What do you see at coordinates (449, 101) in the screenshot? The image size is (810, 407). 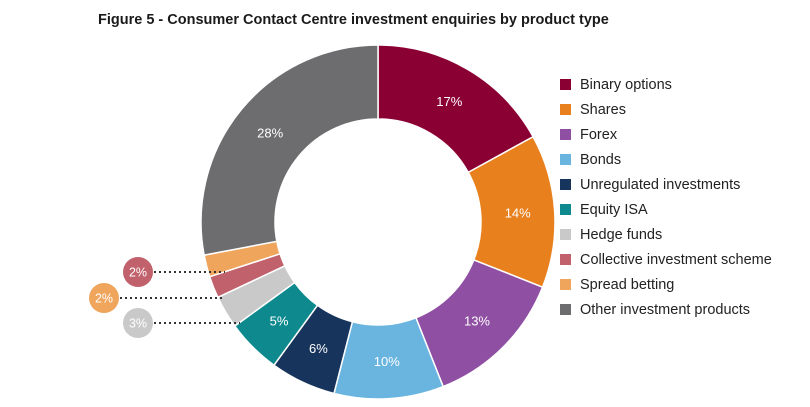 I see `slice-label-binary-options: 17%` at bounding box center [449, 101].